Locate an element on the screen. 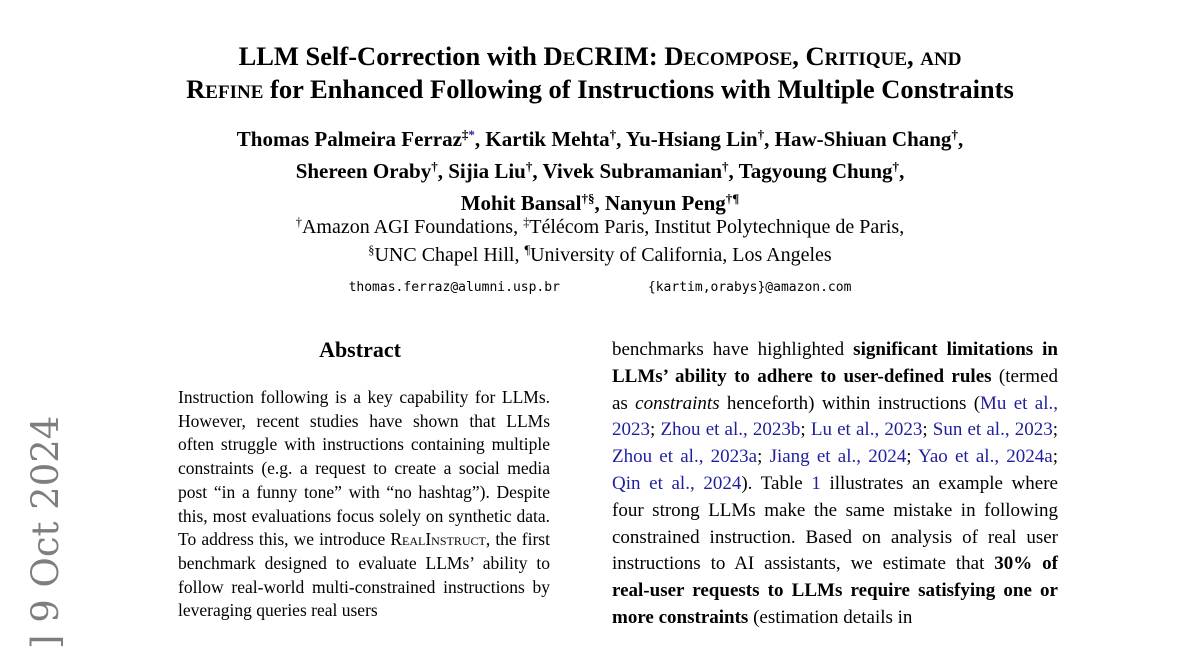 The image size is (1200, 649). citation-link: Lu et al., 2023 is located at coordinates (866, 430).